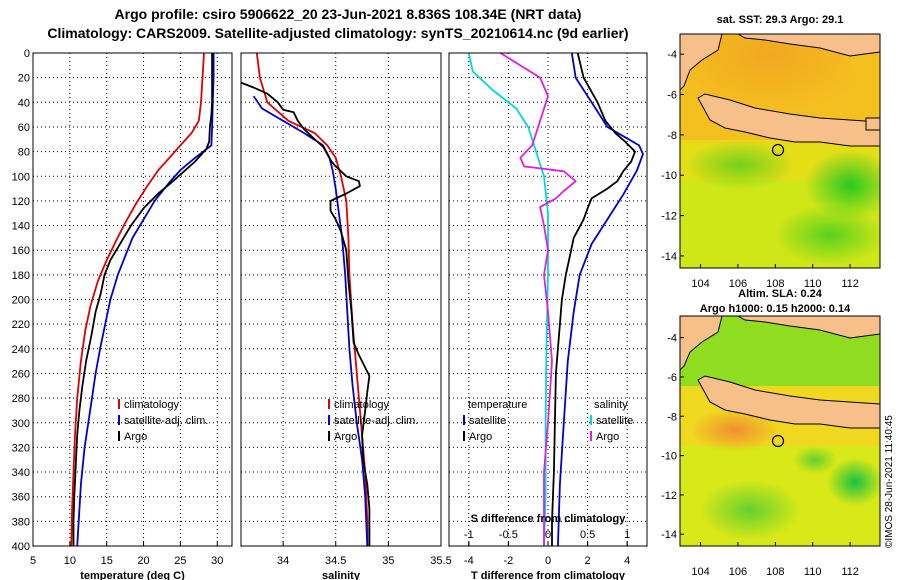 The image size is (900, 580). What do you see at coordinates (33, 561) in the screenshot?
I see `temperature-xtick-label: 5` at bounding box center [33, 561].